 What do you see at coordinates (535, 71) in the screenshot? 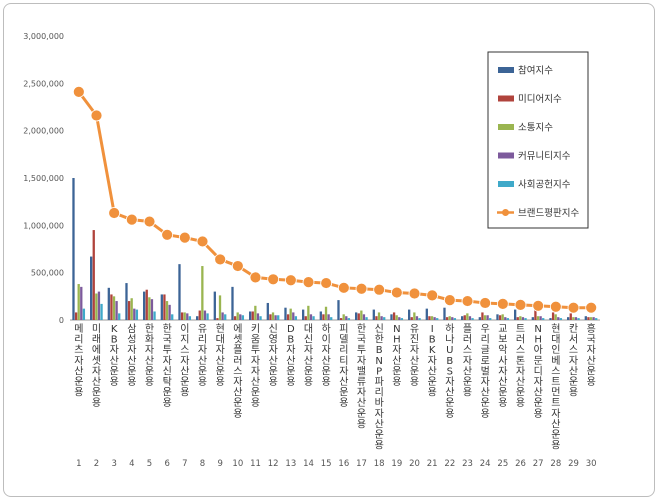
I see `legend-label: 참여지수` at bounding box center [535, 71].